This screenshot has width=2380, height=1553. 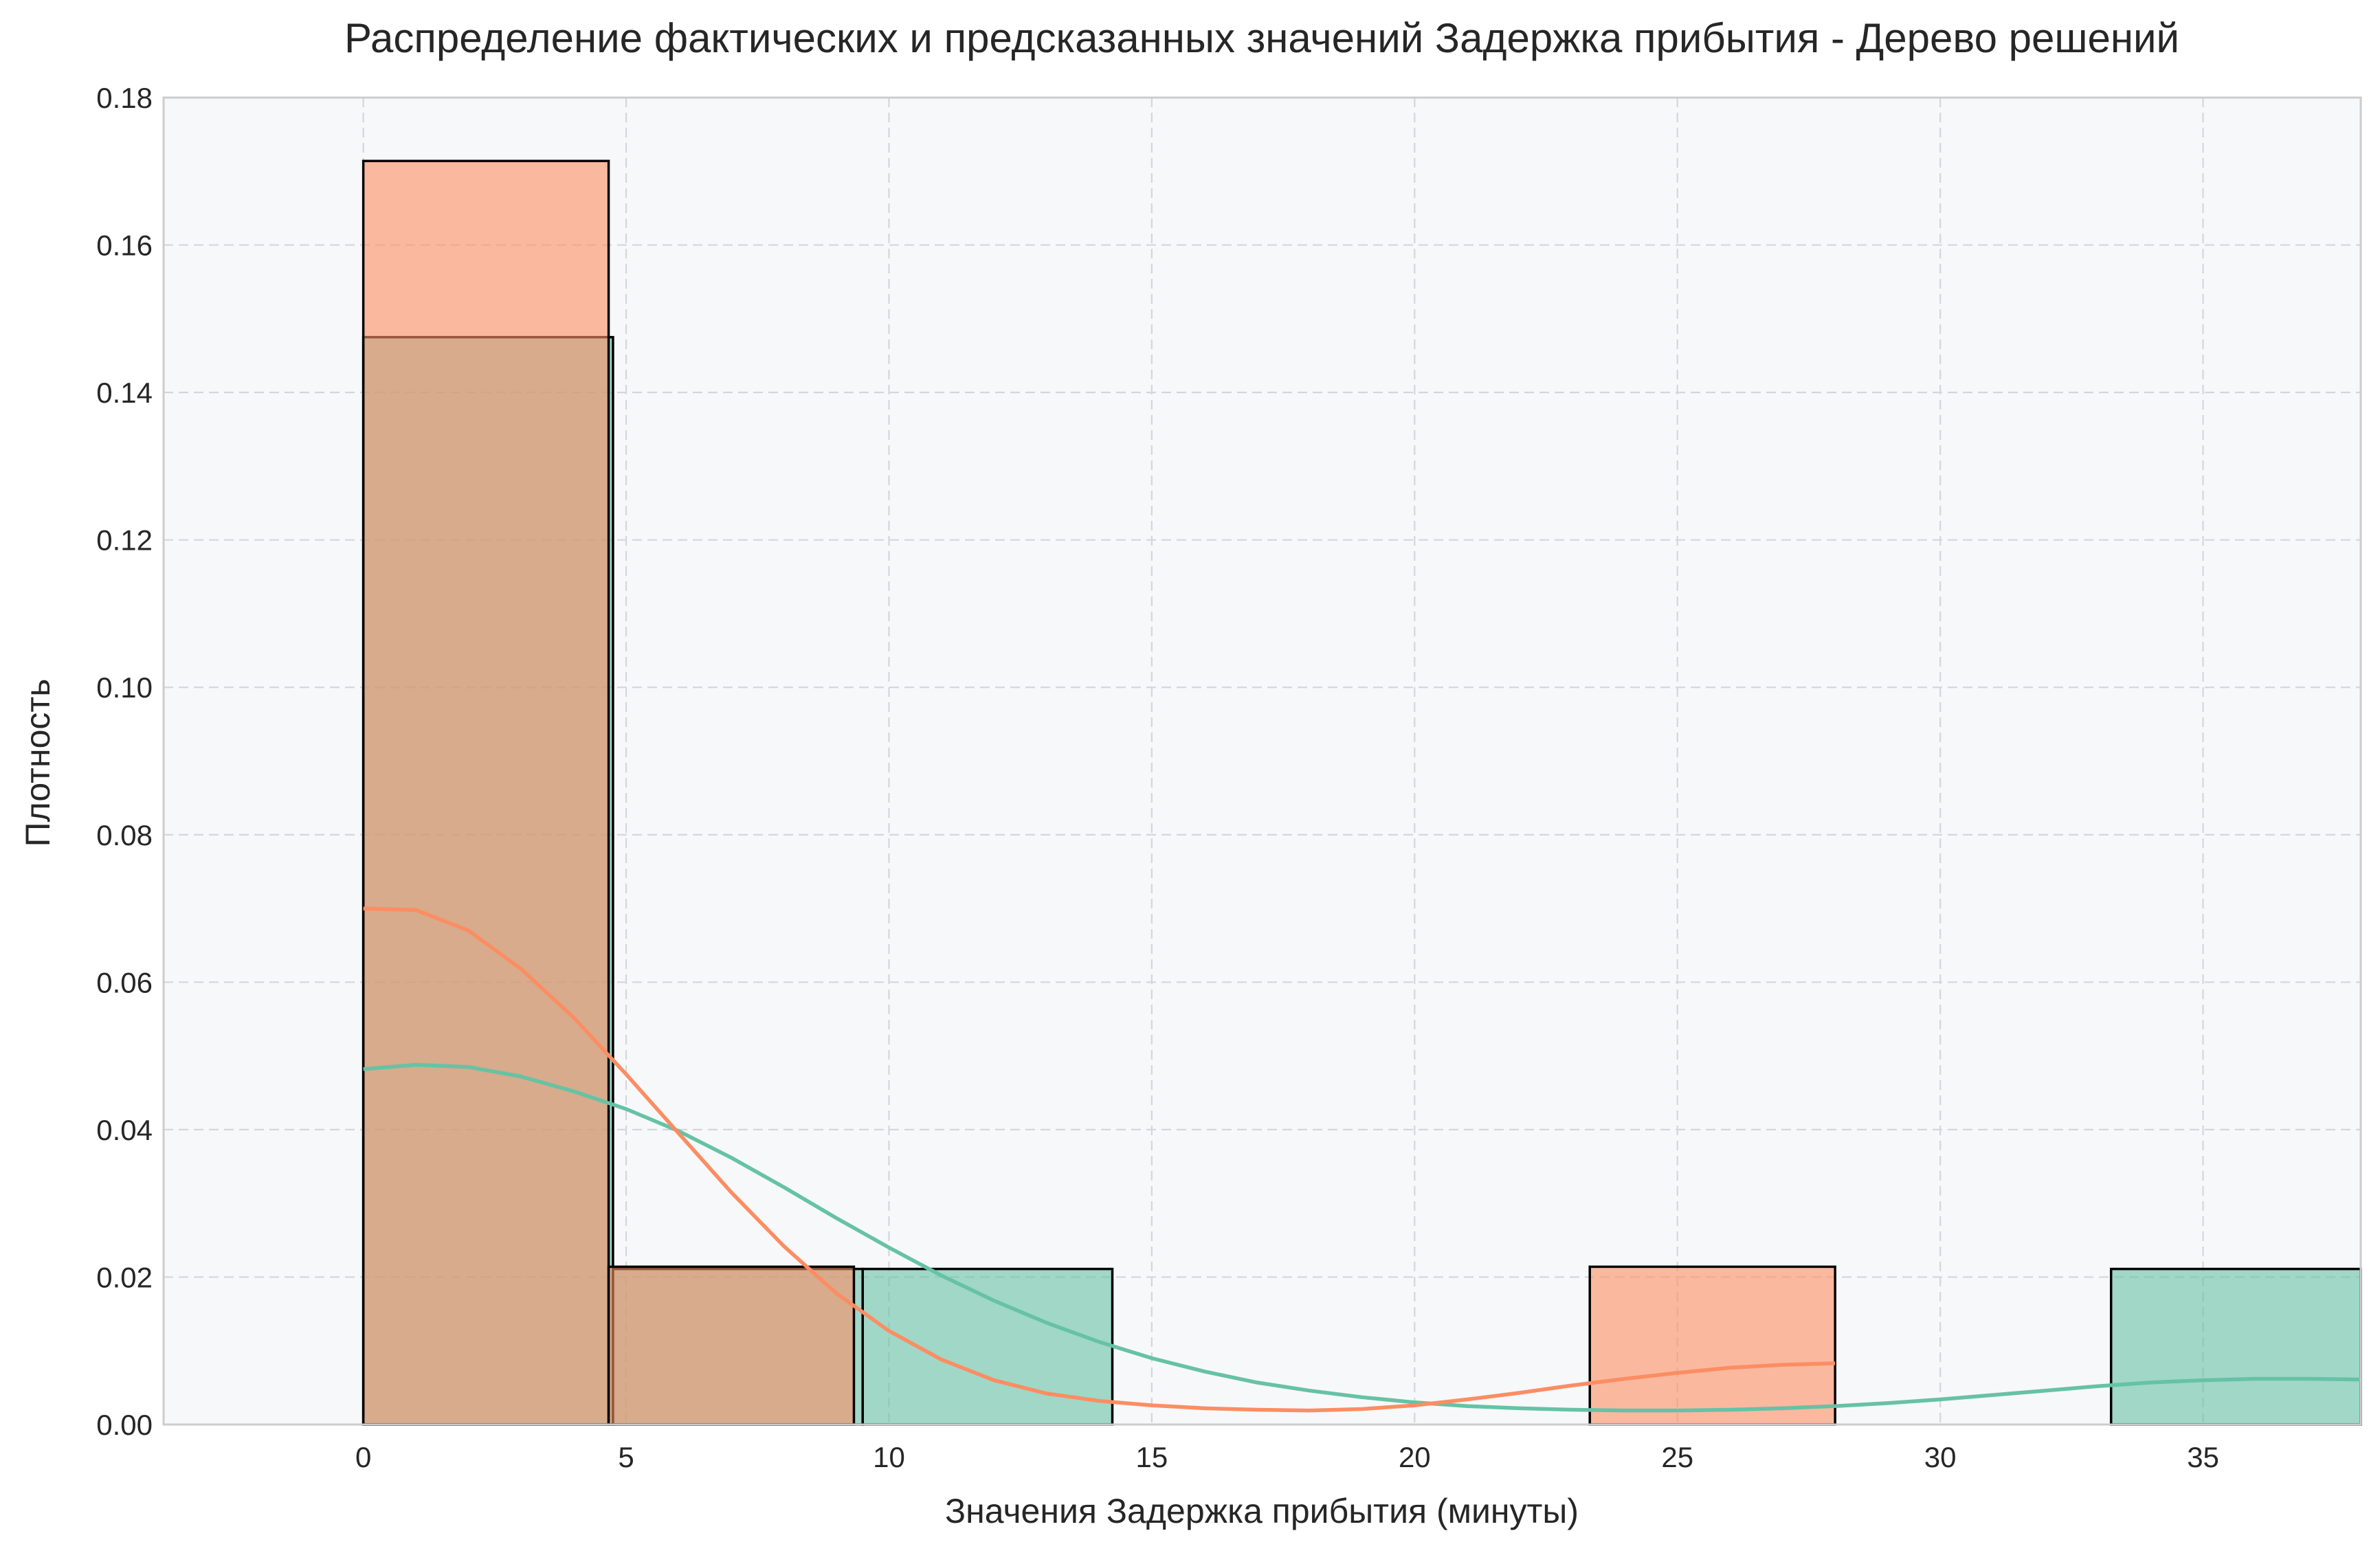 What do you see at coordinates (363, 1457) in the screenshot?
I see `x-tick-label: 0` at bounding box center [363, 1457].